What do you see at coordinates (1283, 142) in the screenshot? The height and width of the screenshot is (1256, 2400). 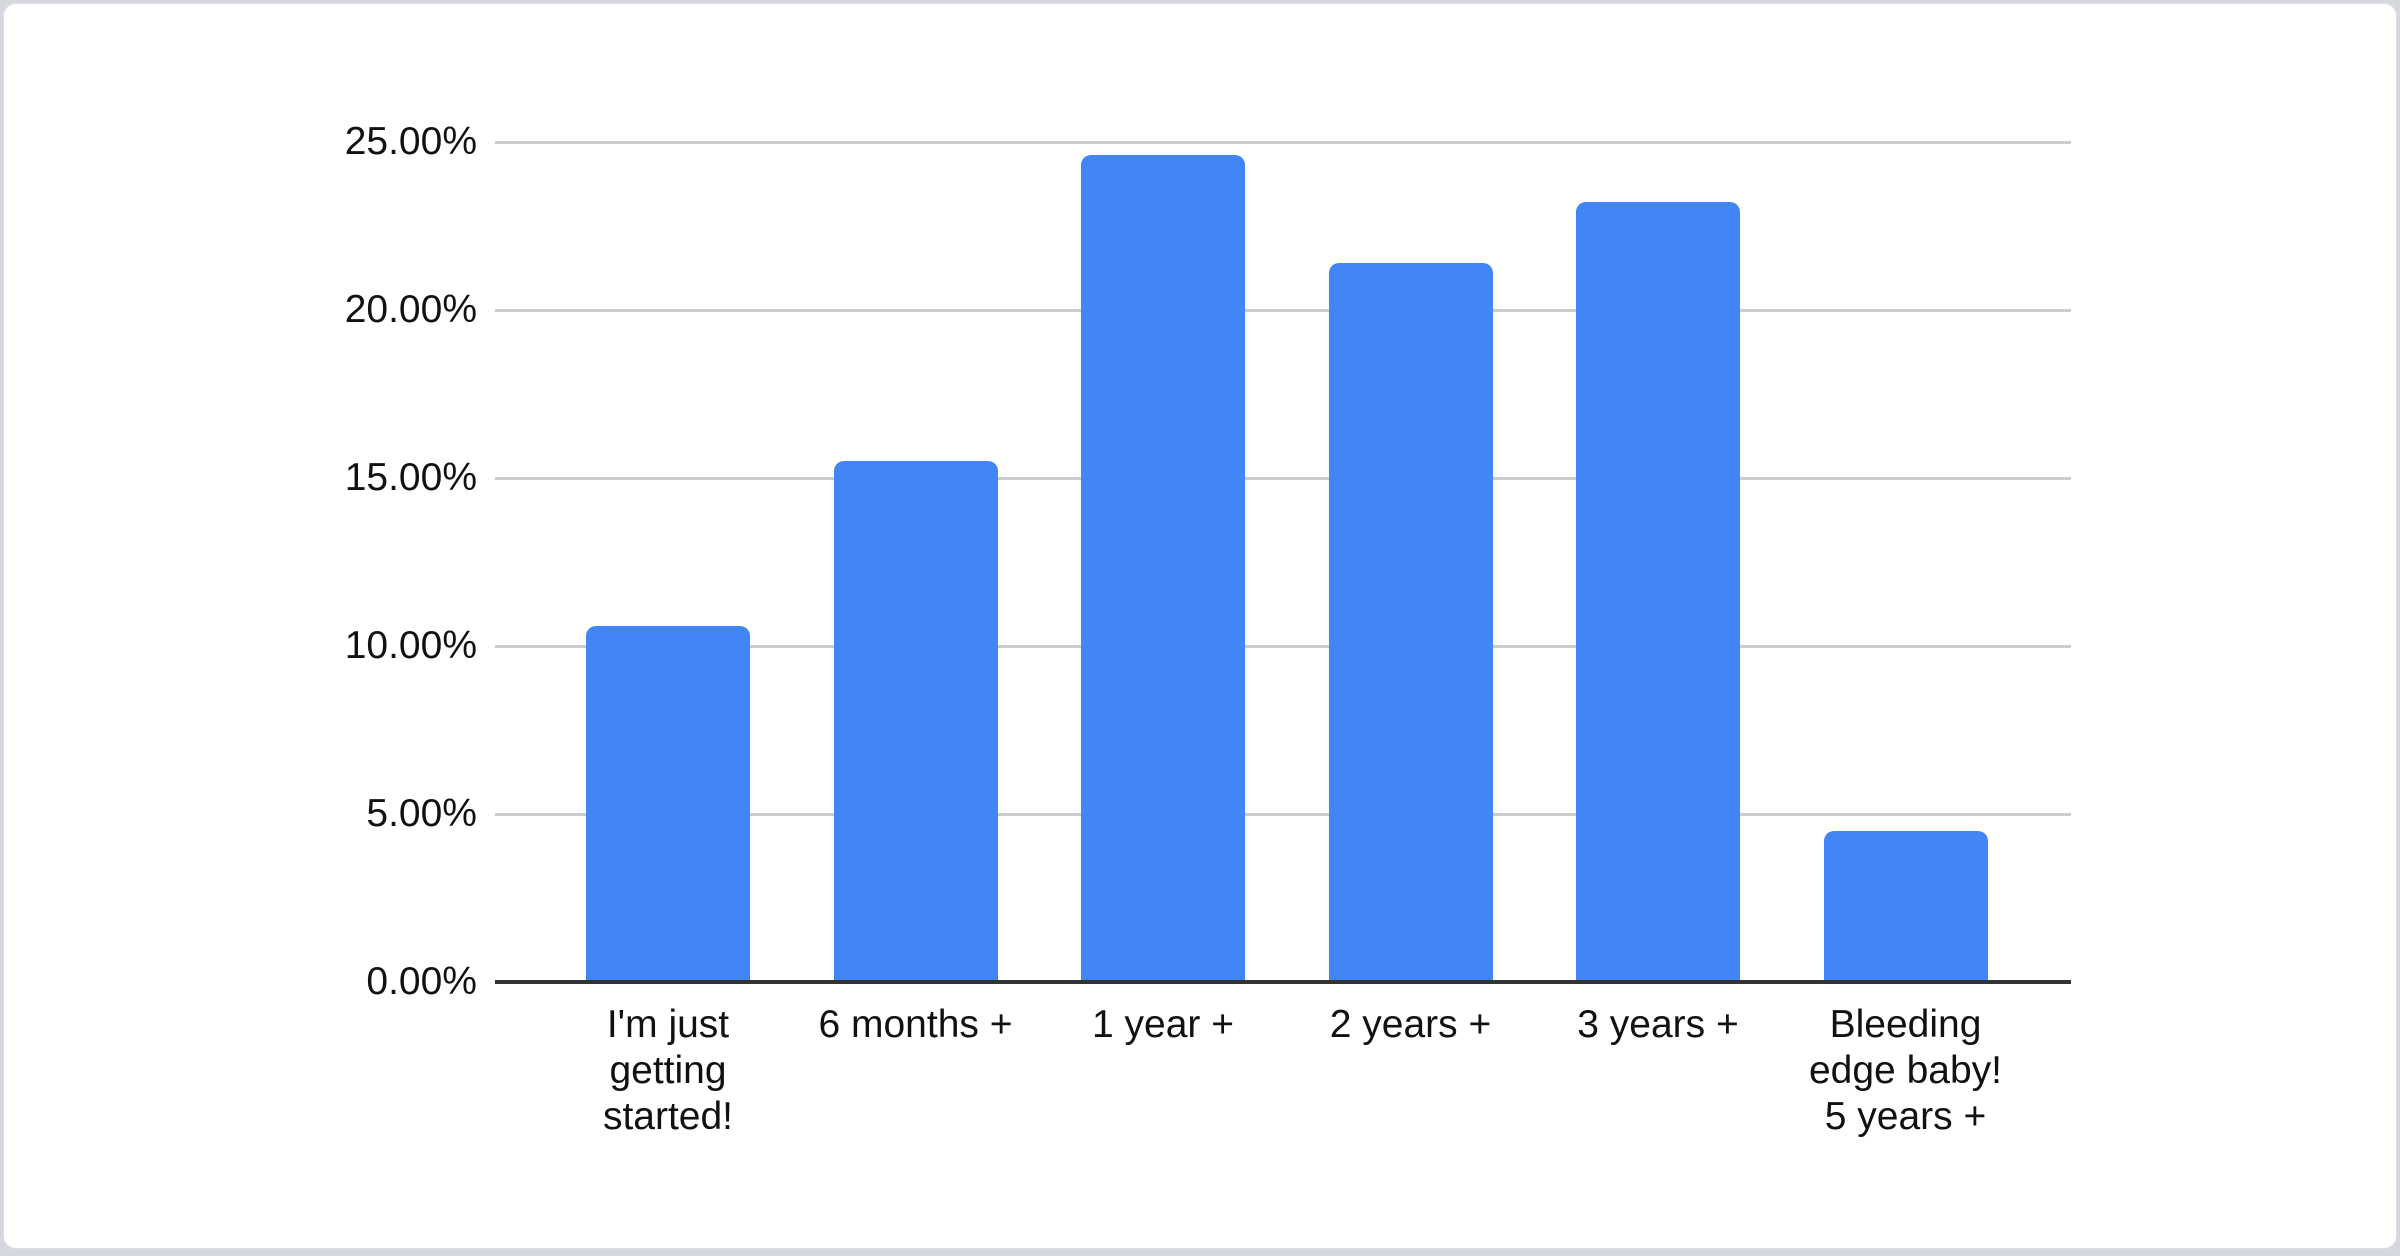 I see `gridline-25.00%` at bounding box center [1283, 142].